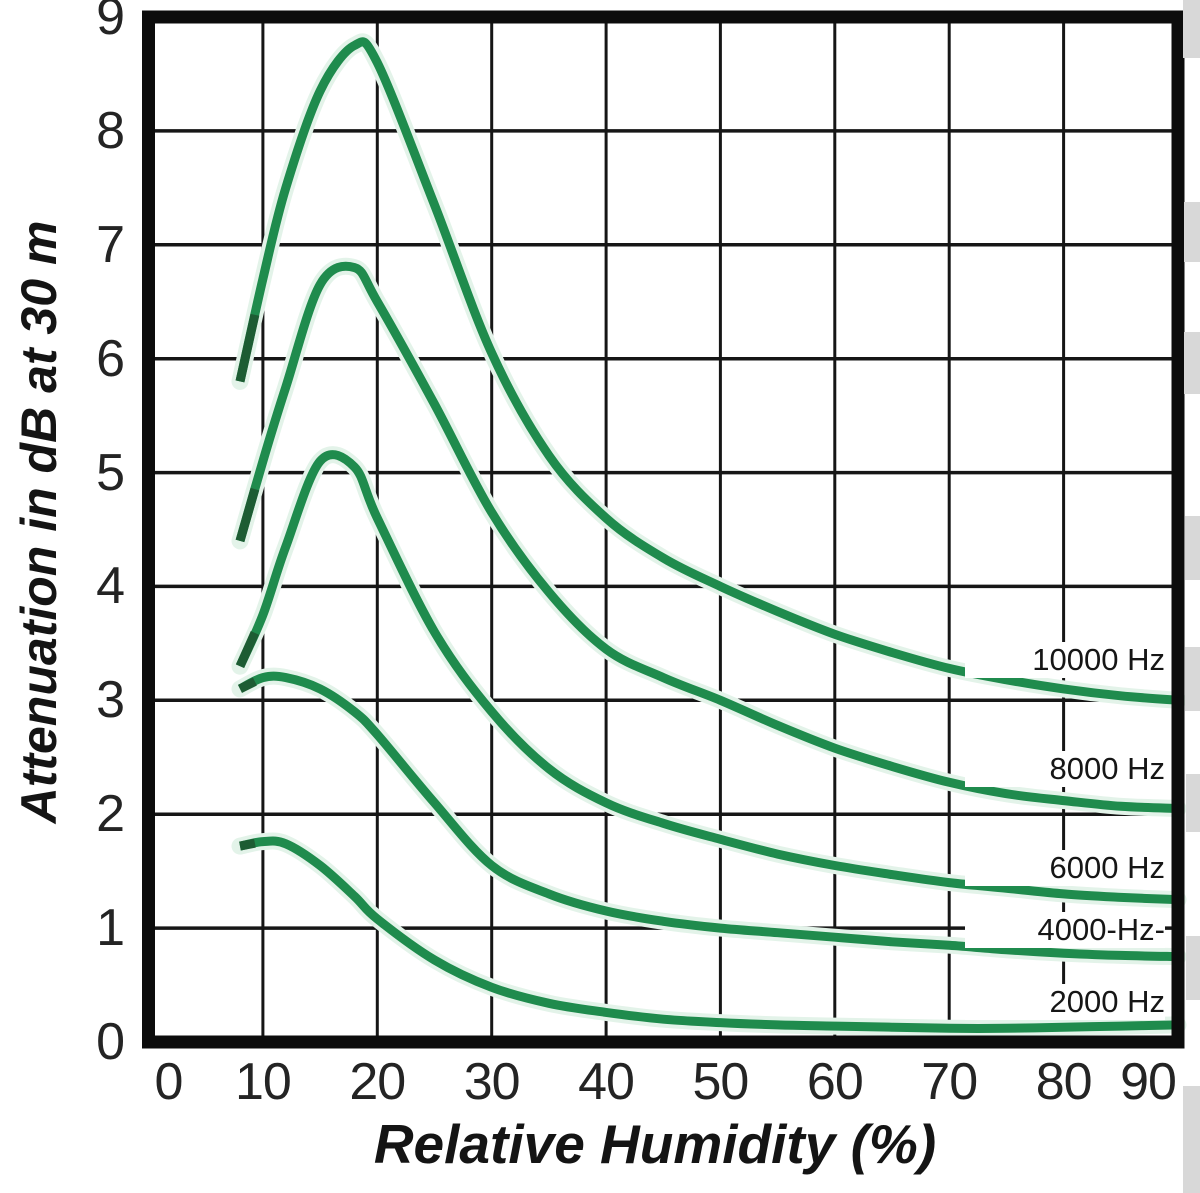 The height and width of the screenshot is (1193, 1200). I want to click on y-tick-label-5: 5, so click(110, 472).